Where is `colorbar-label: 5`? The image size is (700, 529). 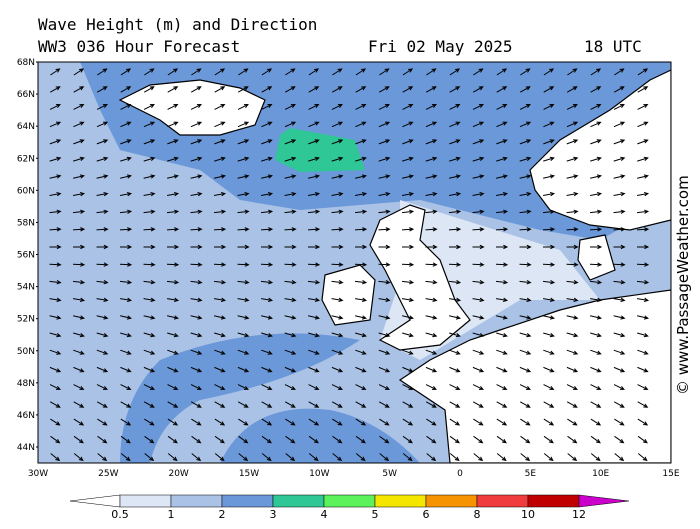
colorbar-label: 5 is located at coordinates (375, 514).